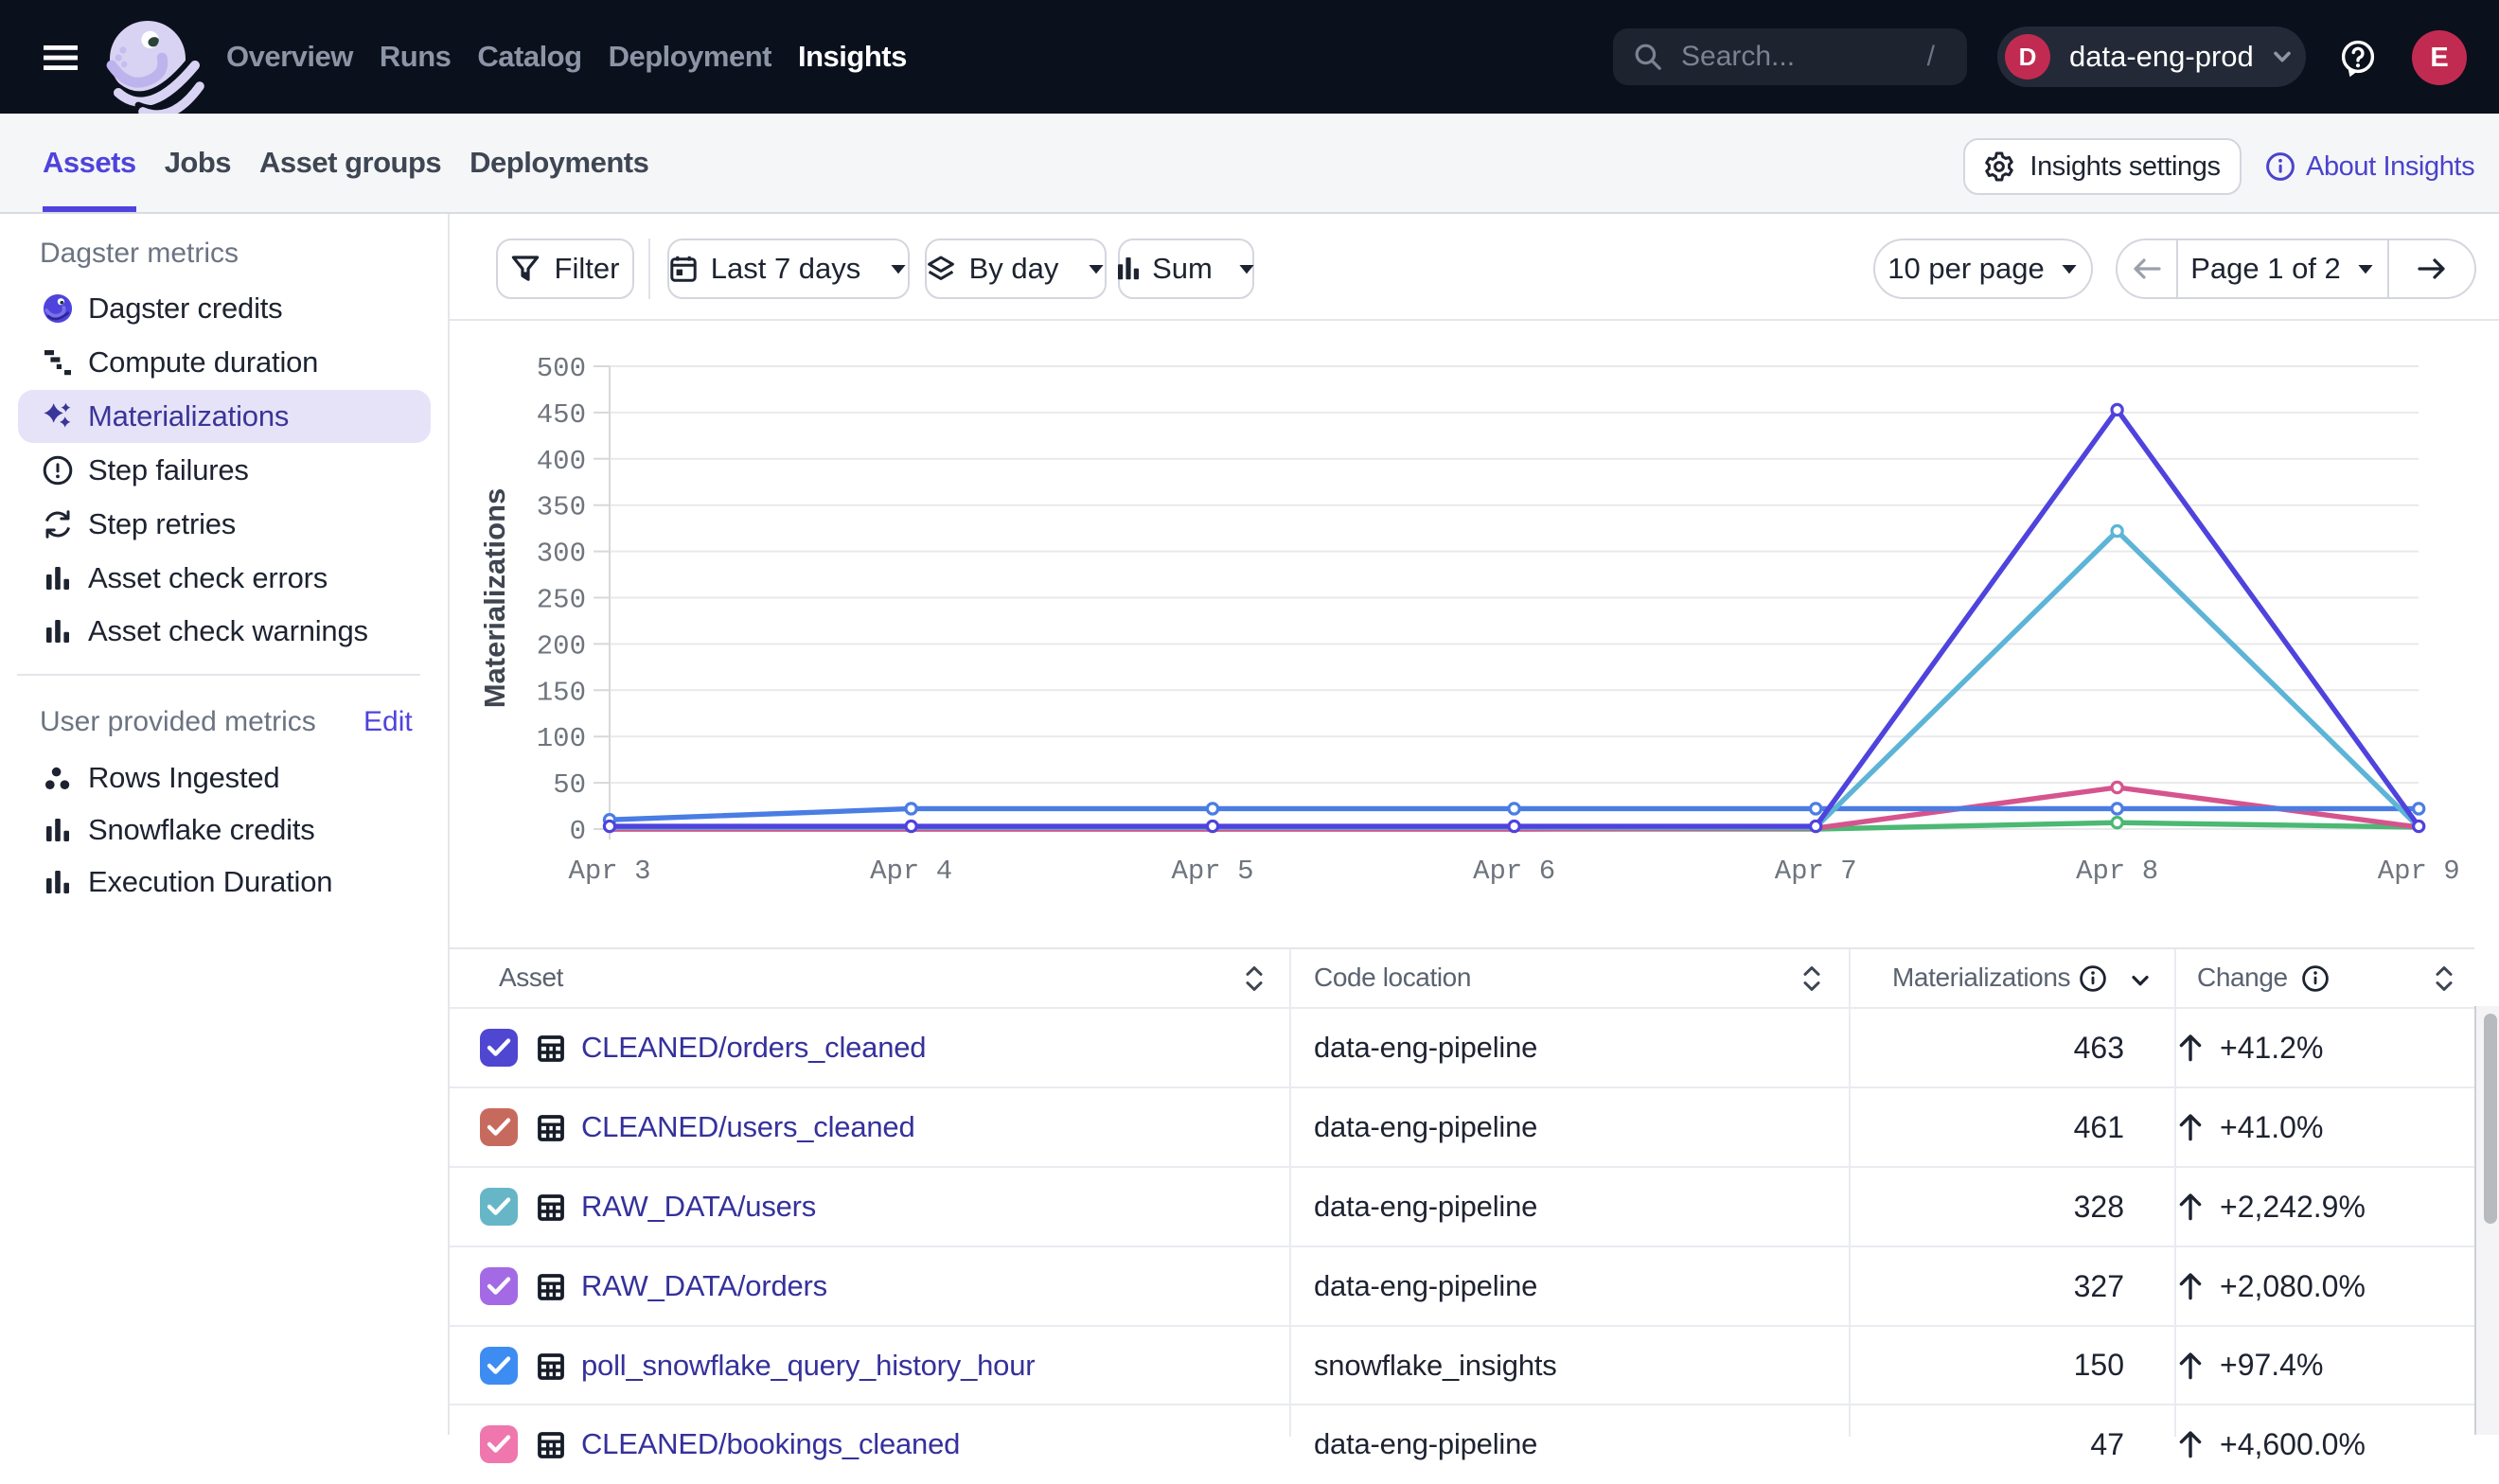 This screenshot has width=2499, height=1484. What do you see at coordinates (561, 646) in the screenshot?
I see `svg-text: 200` at bounding box center [561, 646].